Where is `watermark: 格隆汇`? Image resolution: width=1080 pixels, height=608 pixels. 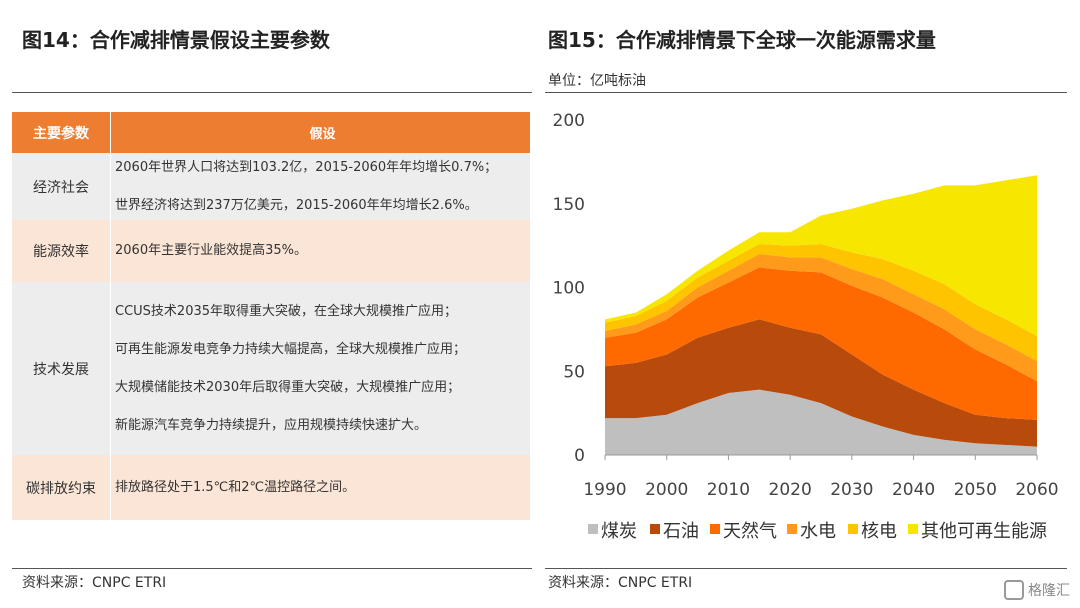
watermark: 格隆汇 is located at coordinates (1037, 590).